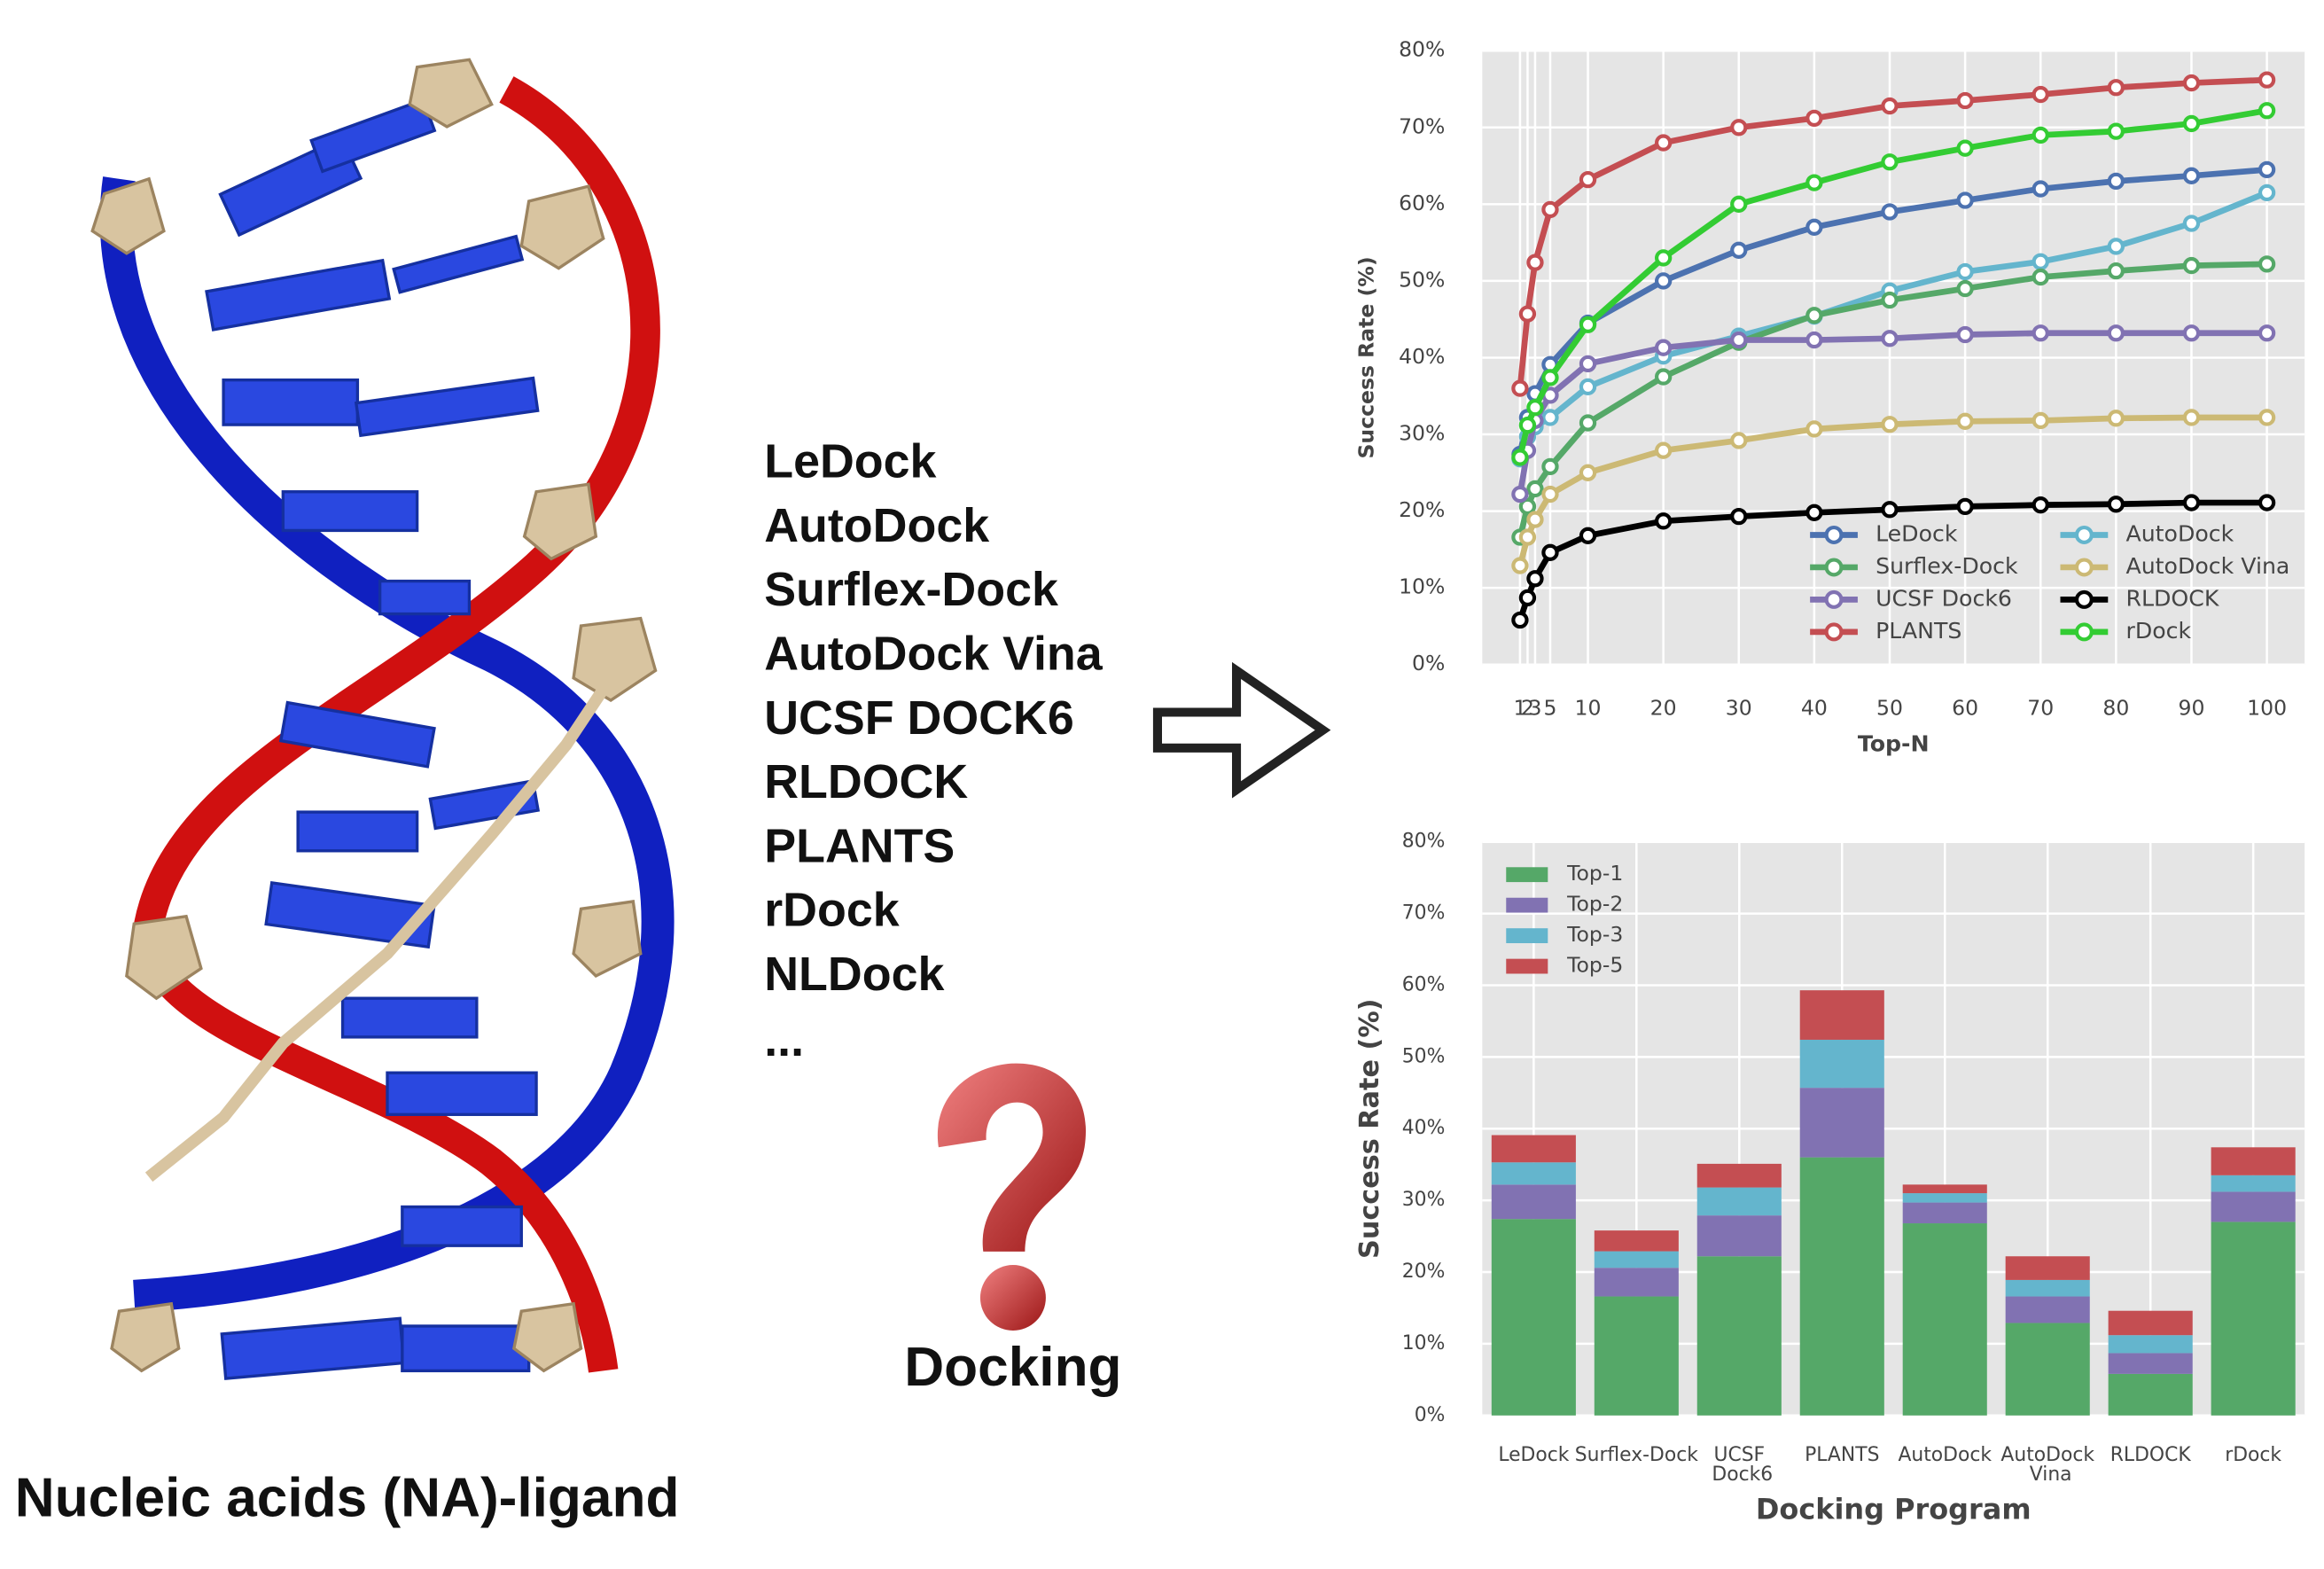  I want to click on legend-label: AutoDock, so click(2179, 533).